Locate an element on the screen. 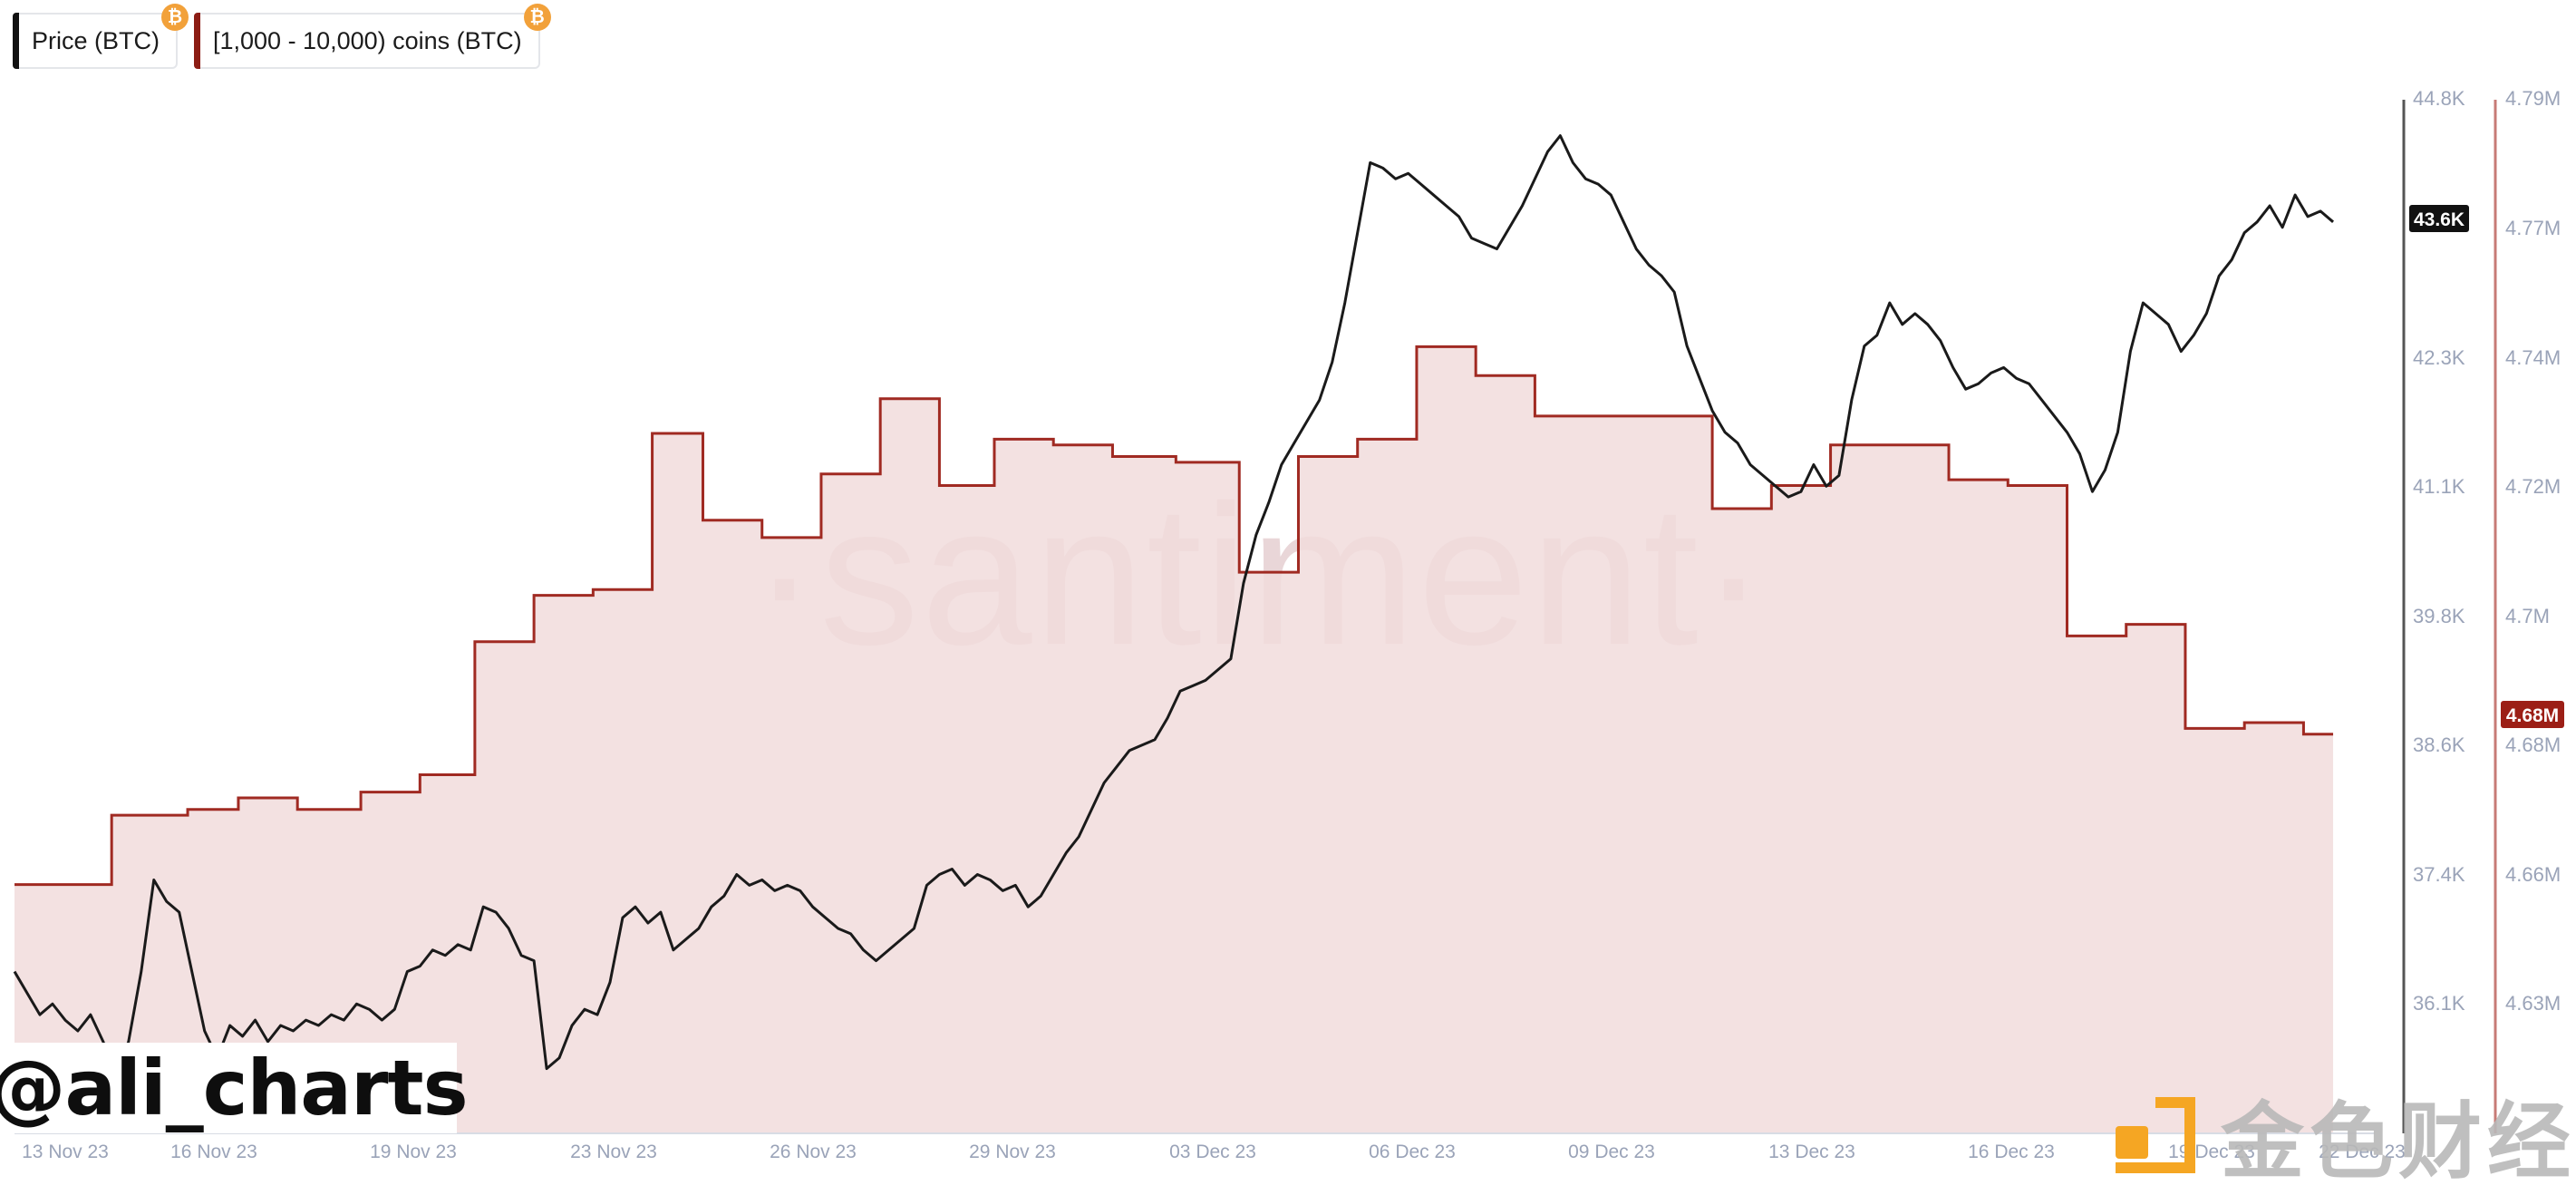  x-tick-label: 06 Dec 23 is located at coordinates (1412, 1152).